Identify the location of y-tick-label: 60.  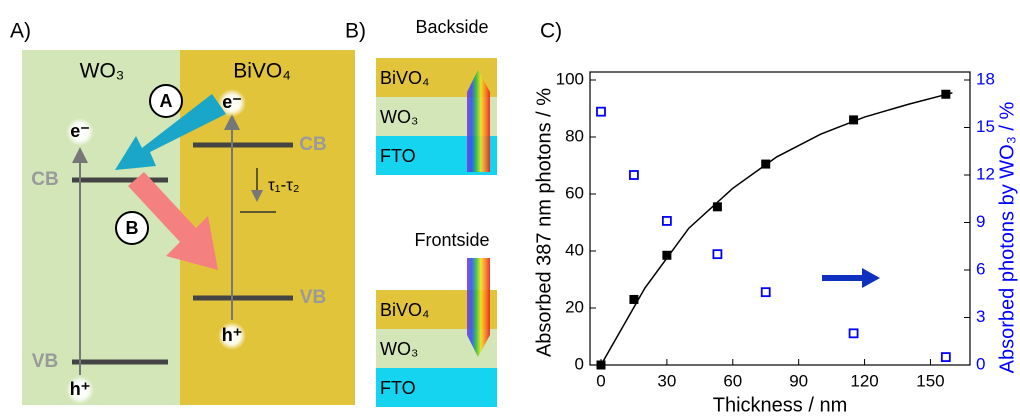
(574, 192).